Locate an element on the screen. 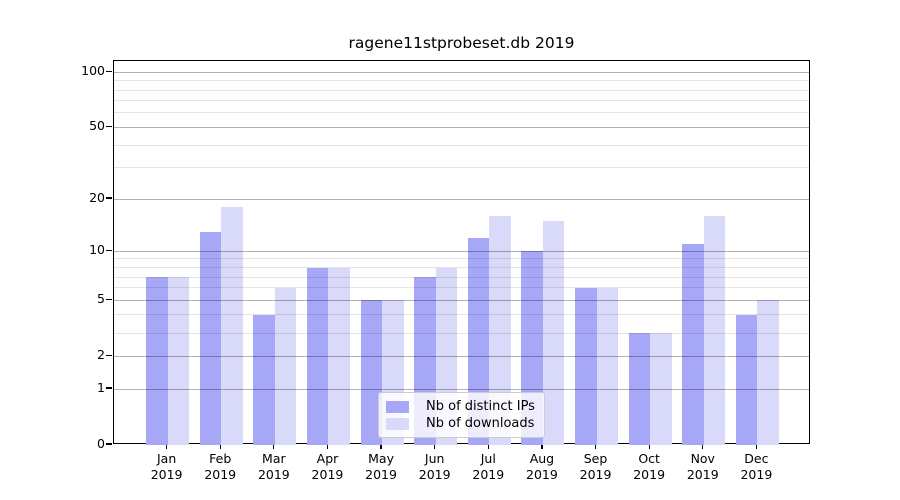  x-tick-month: Jul is located at coordinates (488, 458).